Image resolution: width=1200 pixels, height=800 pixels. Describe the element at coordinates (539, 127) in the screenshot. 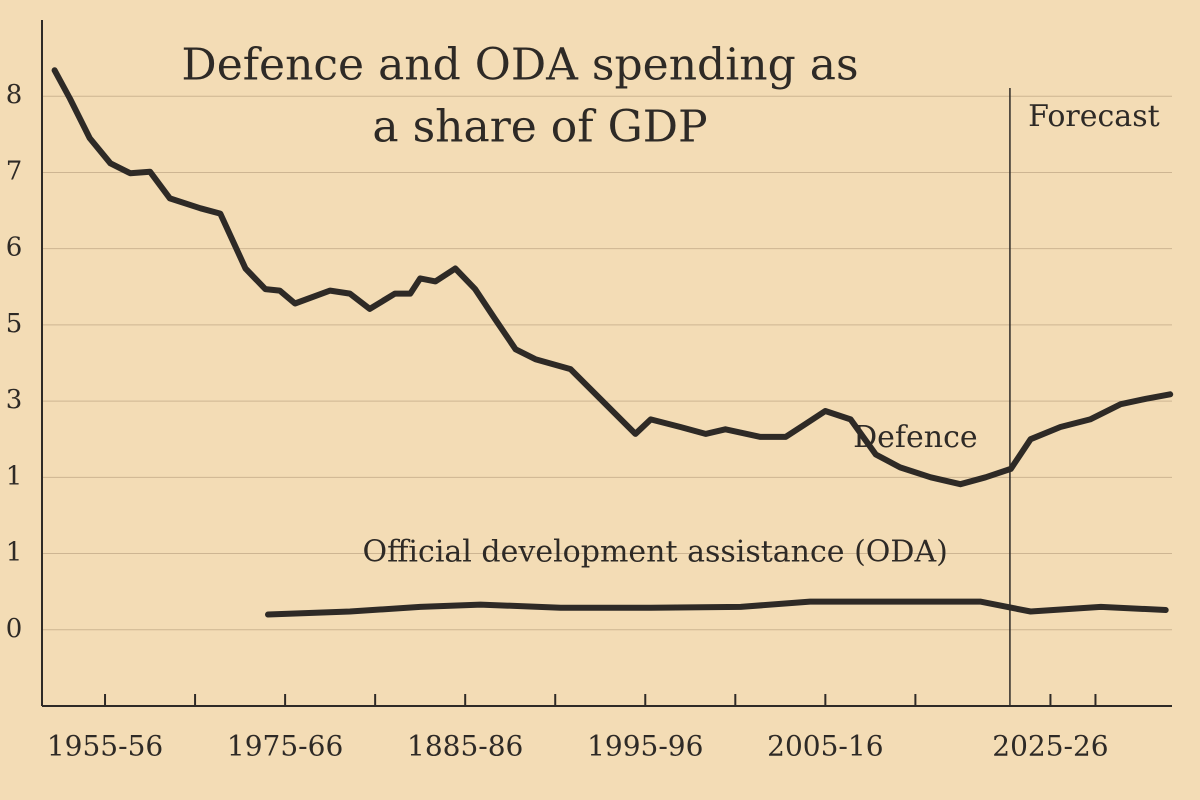

I see `chart-title: a share of GDP` at that location.